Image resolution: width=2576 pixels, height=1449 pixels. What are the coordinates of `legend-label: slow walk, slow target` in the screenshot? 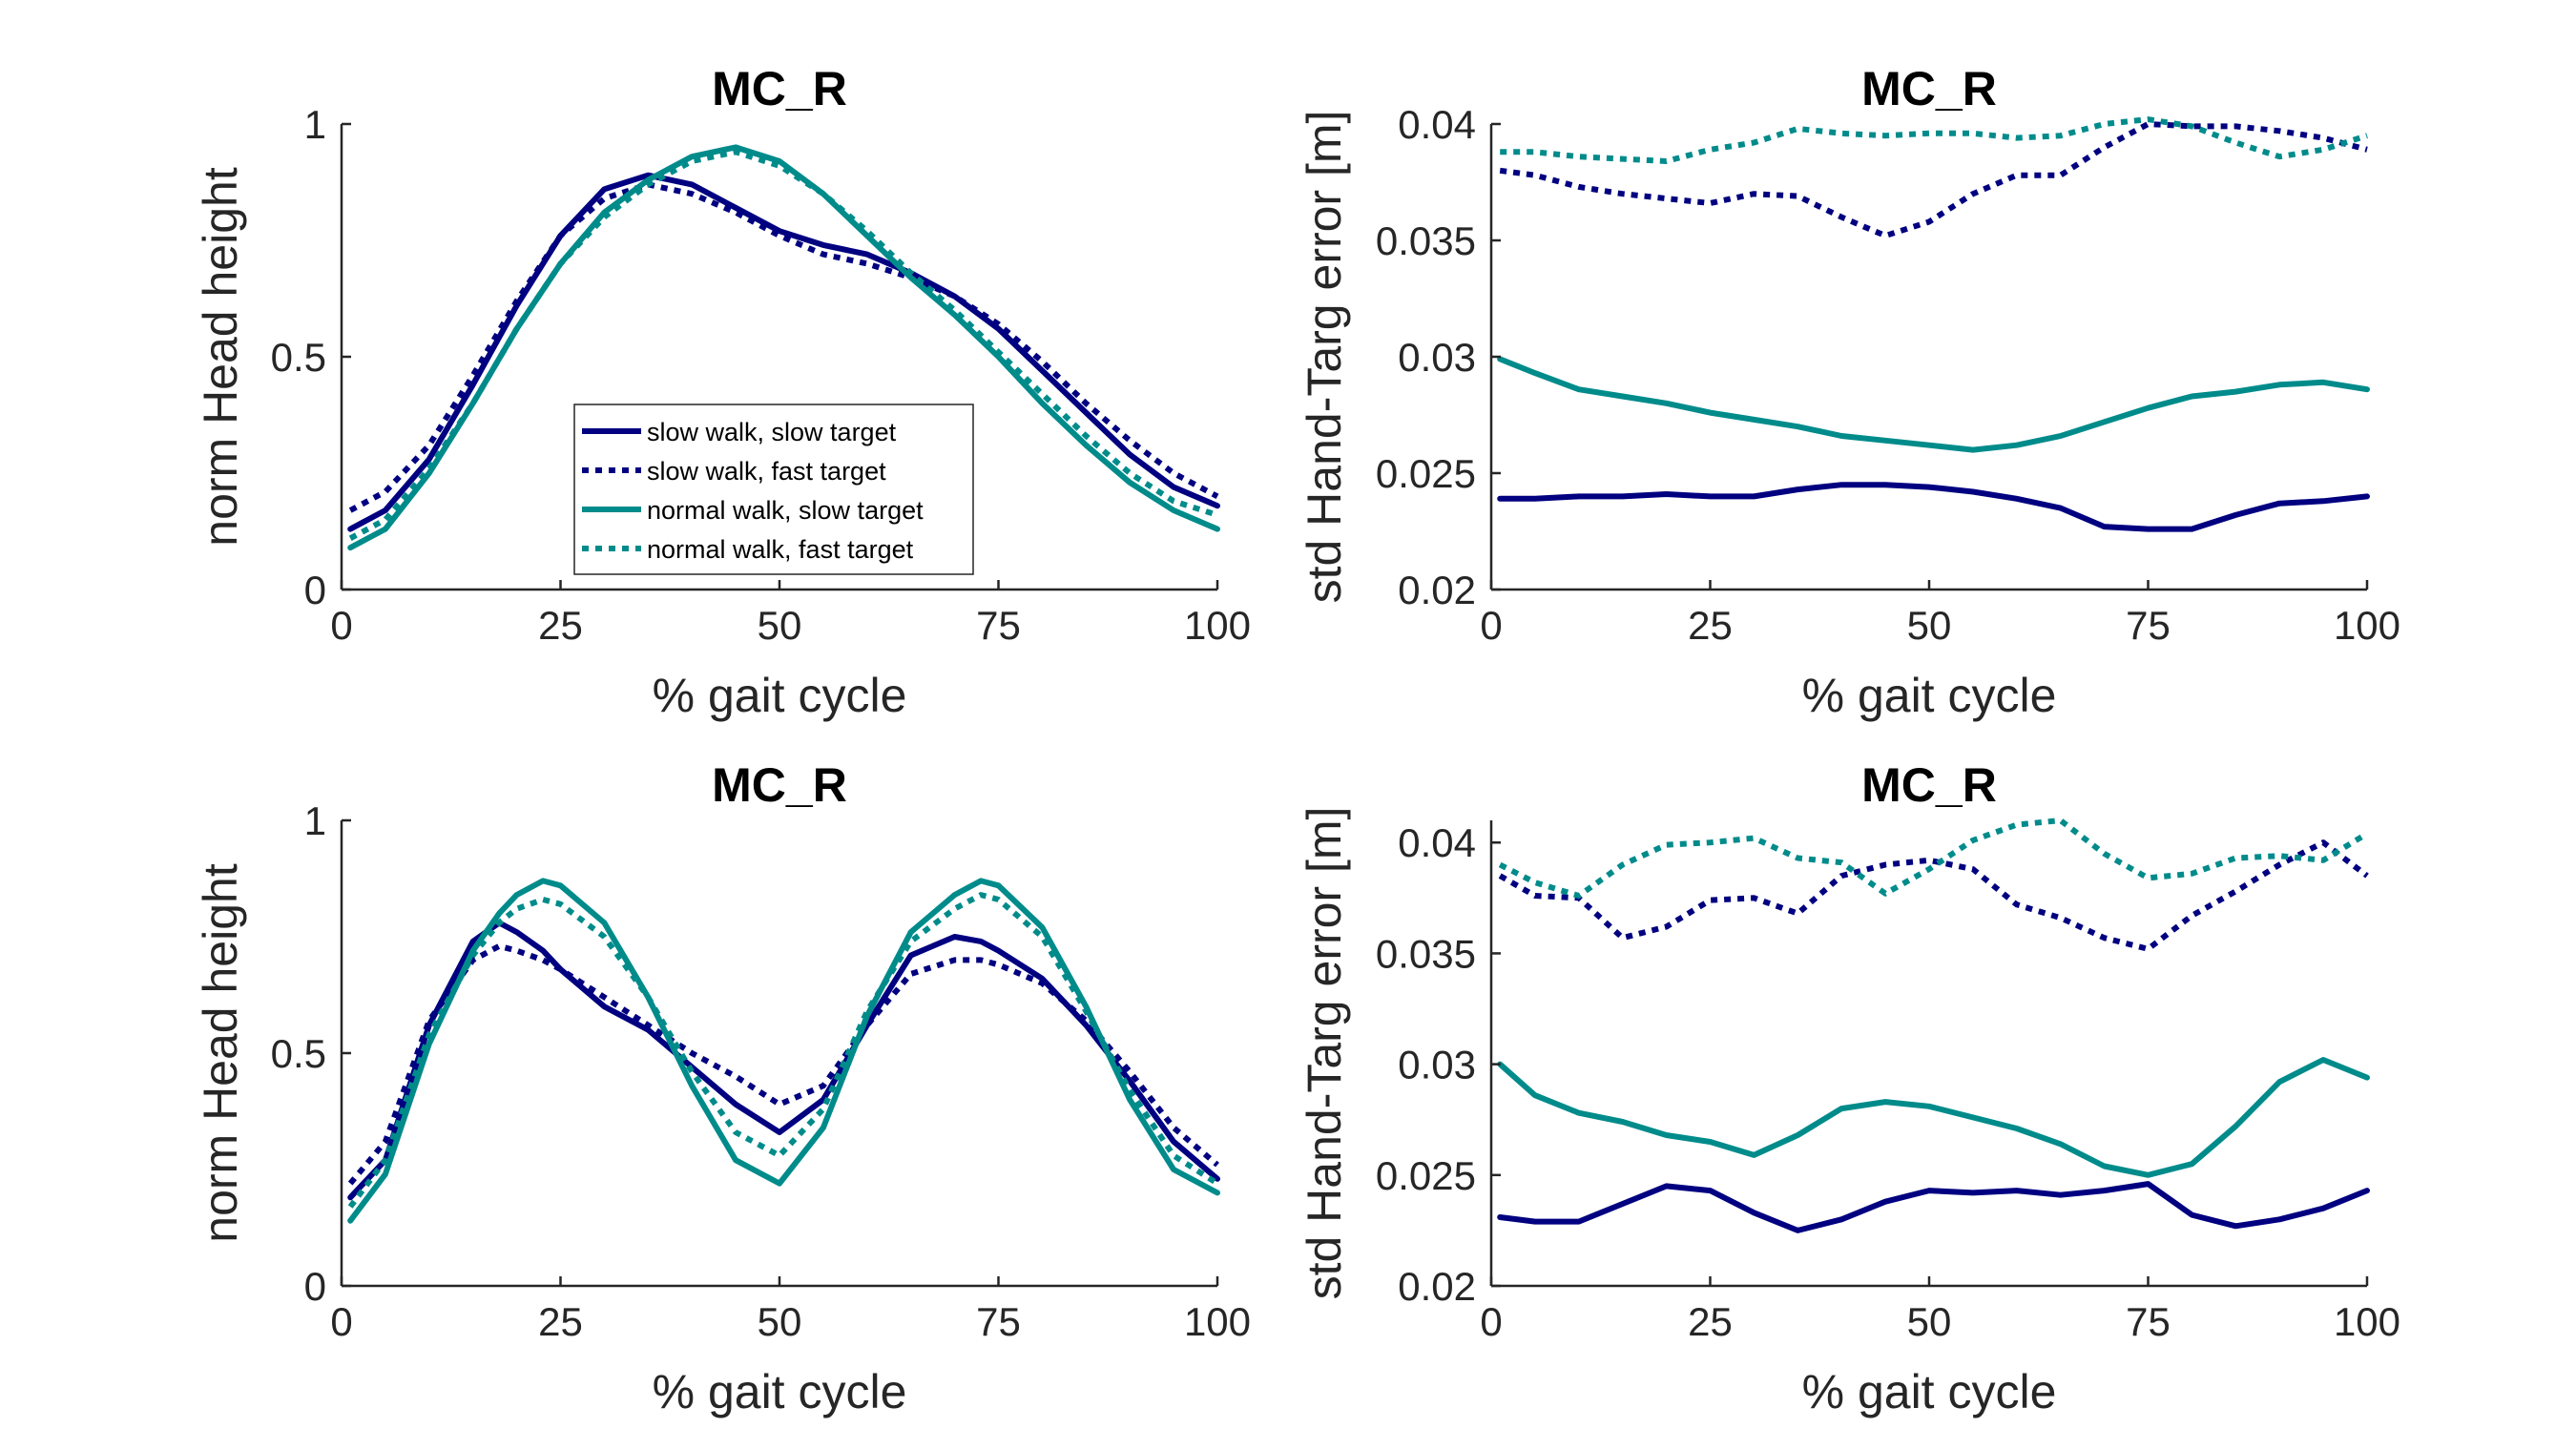 It's located at (772, 432).